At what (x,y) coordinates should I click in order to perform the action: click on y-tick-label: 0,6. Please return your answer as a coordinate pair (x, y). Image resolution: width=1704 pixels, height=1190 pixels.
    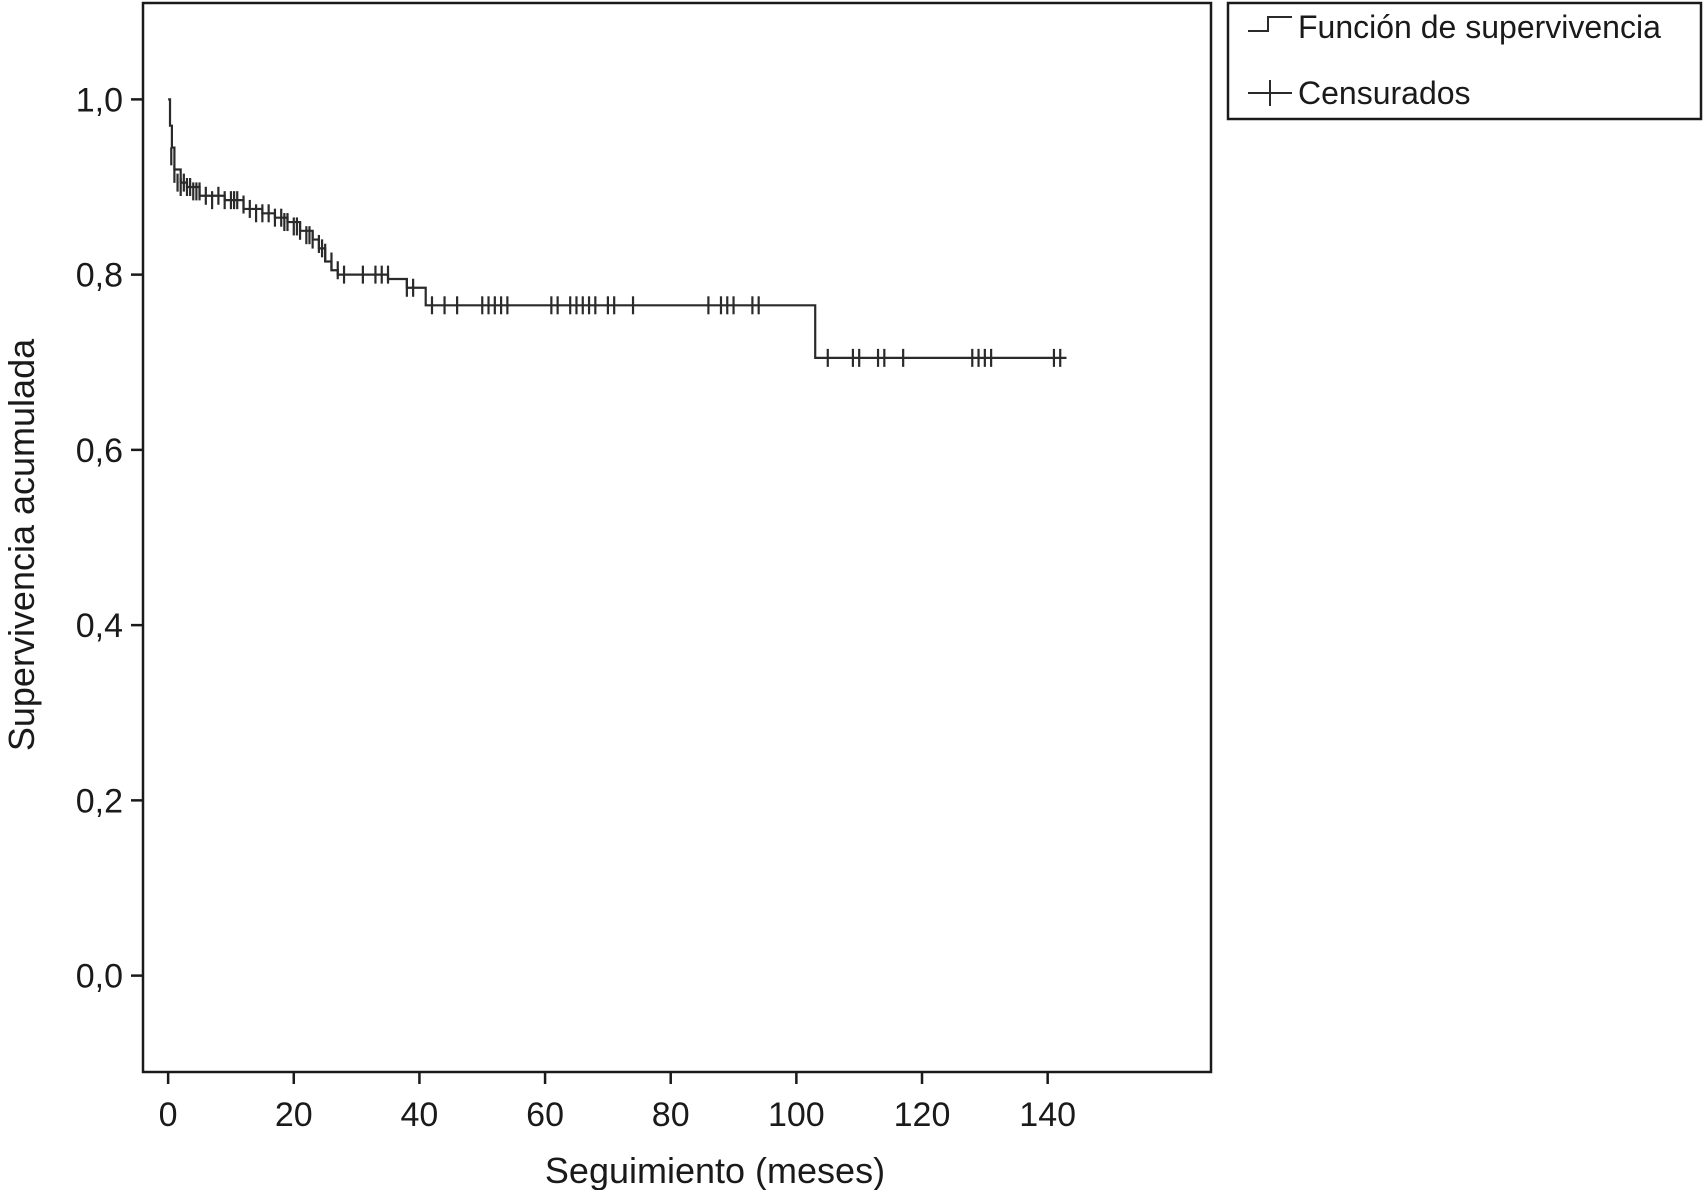
    Looking at the image, I should click on (99, 451).